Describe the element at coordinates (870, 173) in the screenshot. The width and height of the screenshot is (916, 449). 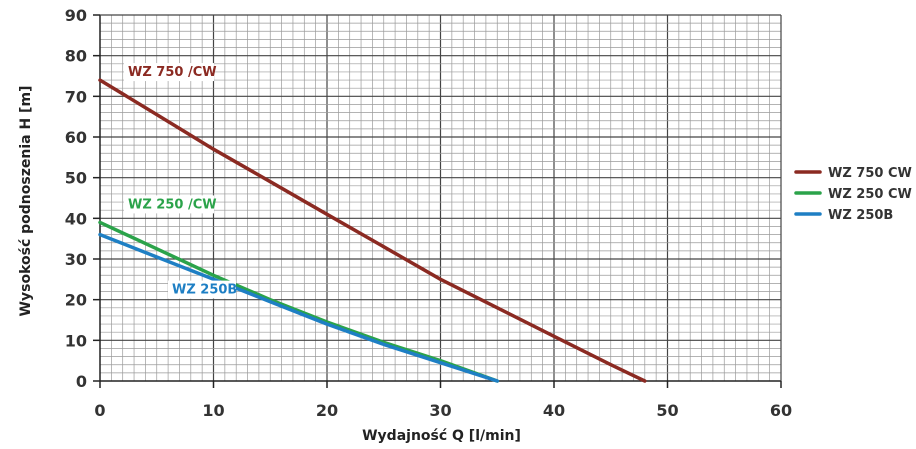
I see `legend-label: WZ 750 CW` at that location.